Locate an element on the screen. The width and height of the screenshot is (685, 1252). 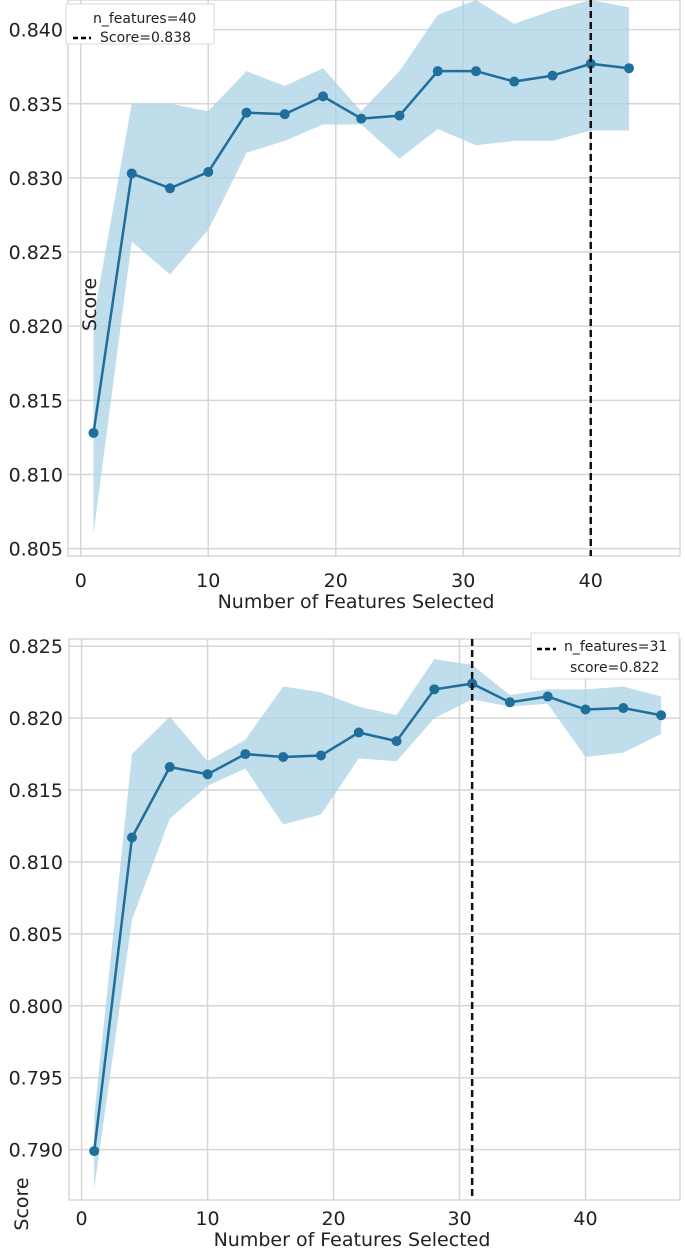
legend-box is located at coordinates (605, 656).